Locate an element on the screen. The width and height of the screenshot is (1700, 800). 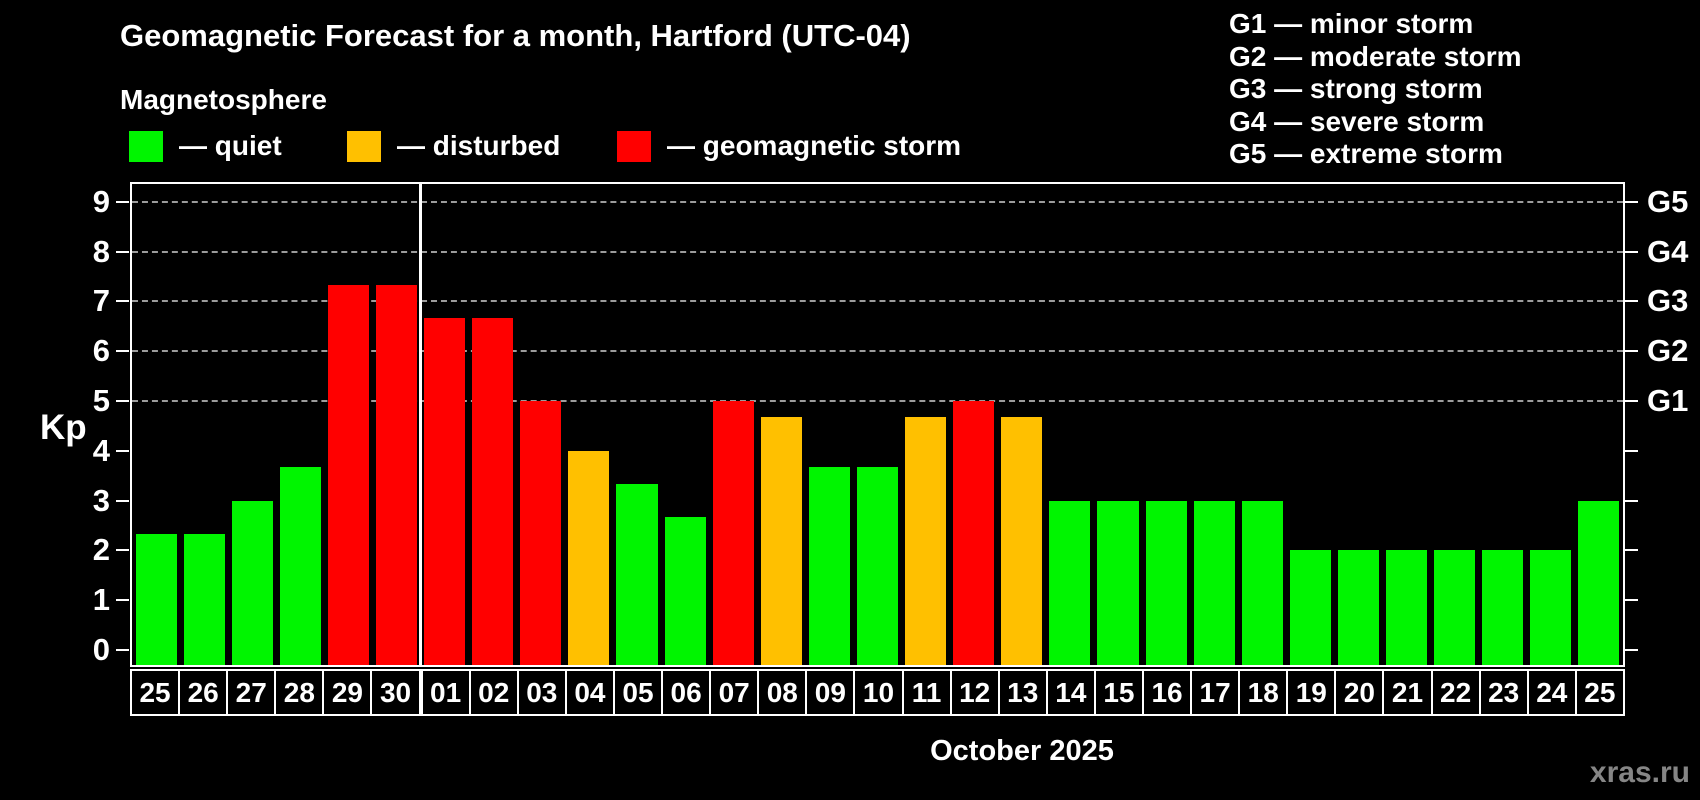
y-axis-label-9: 9 is located at coordinates (101, 201).